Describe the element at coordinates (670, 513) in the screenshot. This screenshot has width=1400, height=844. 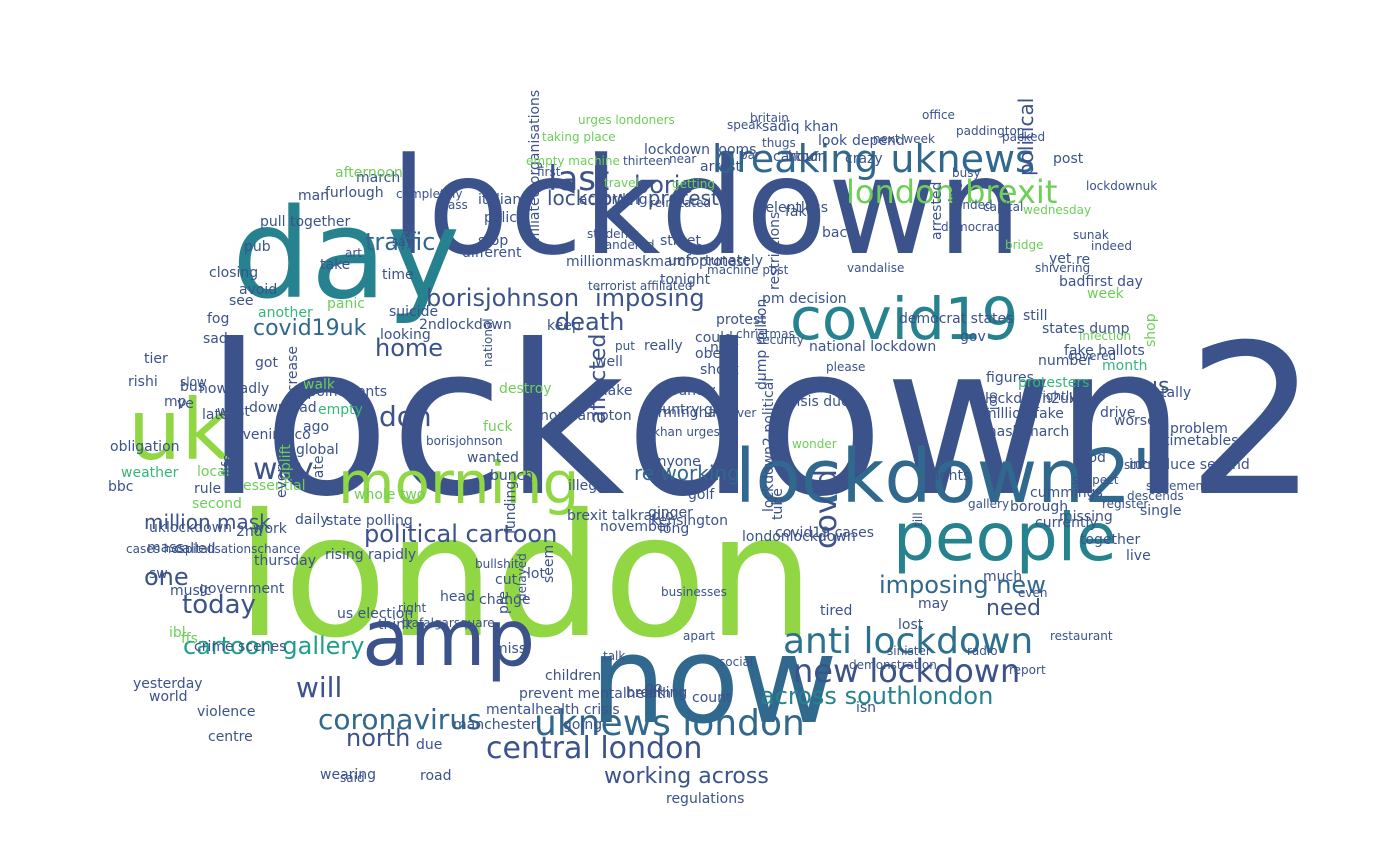
I see `word-ginger: ginger` at that location.